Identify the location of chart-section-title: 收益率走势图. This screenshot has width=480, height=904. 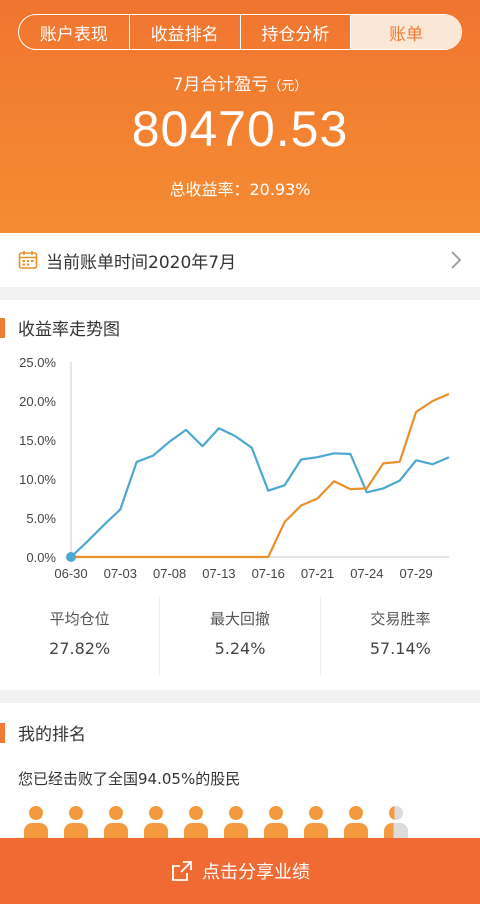
(60, 327).